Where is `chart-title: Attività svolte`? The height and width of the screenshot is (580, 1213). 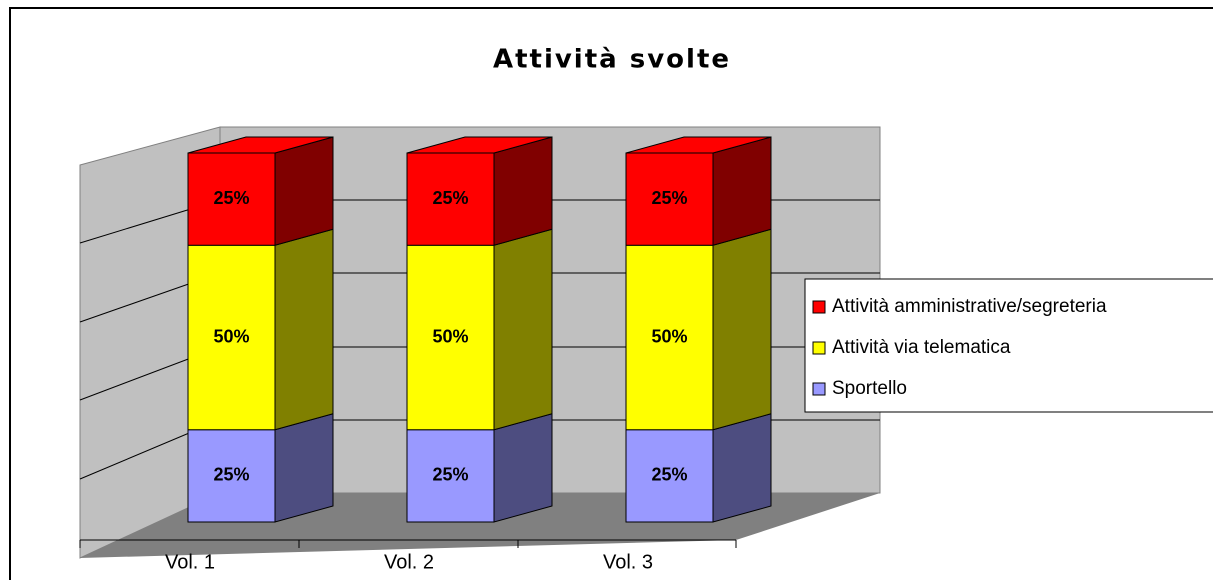
chart-title: Attività svolte is located at coordinates (612, 60).